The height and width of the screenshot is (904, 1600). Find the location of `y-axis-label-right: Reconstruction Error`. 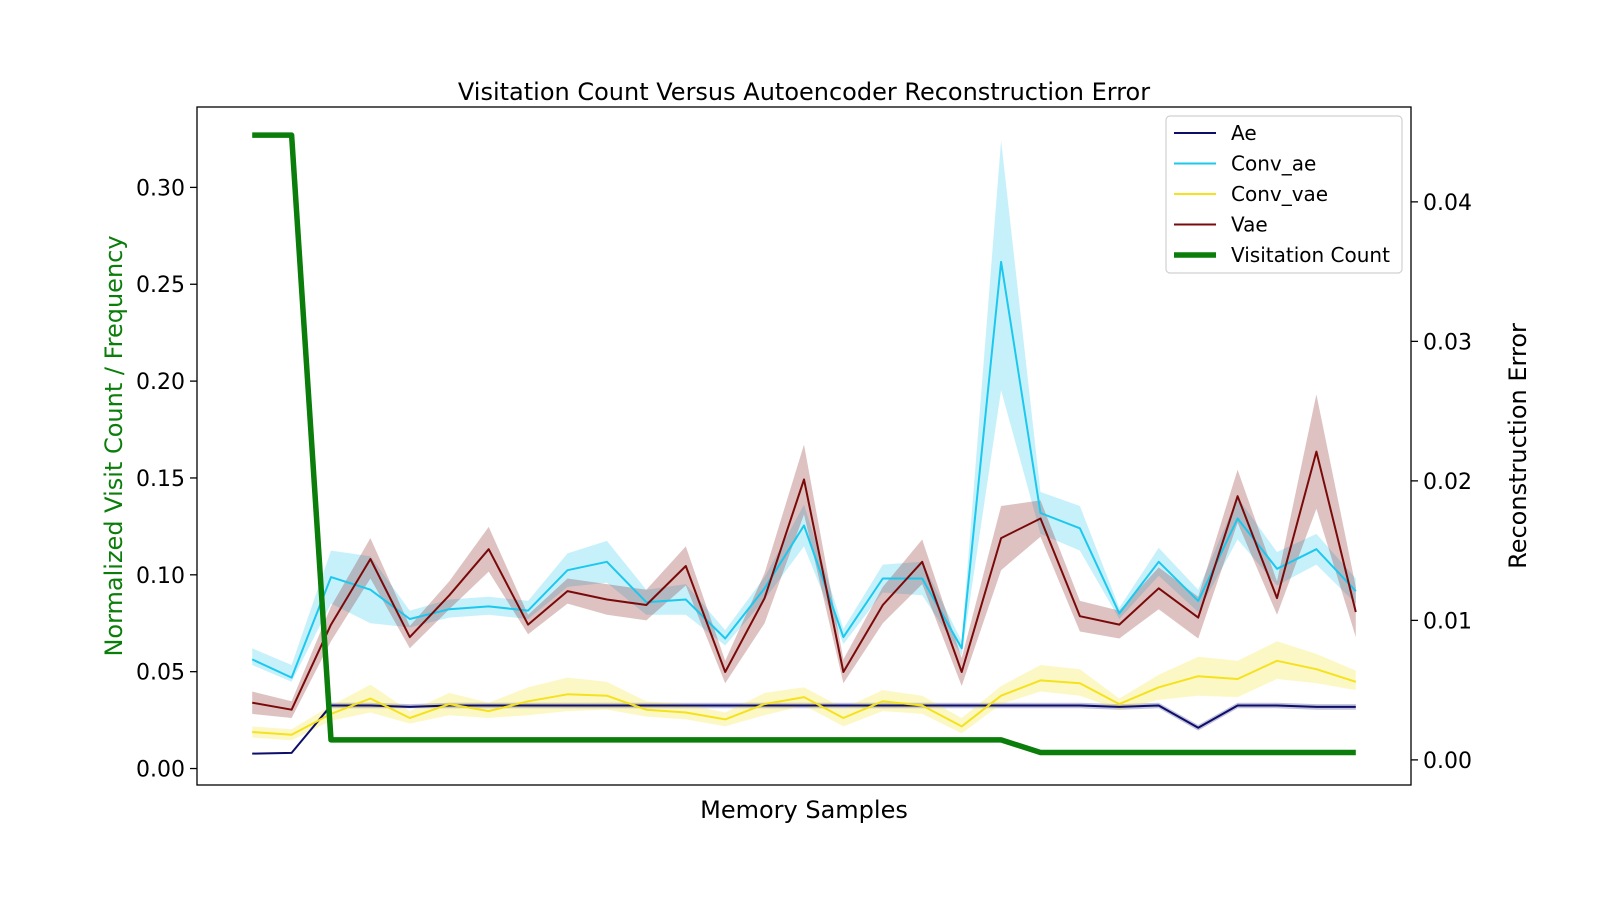

y-axis-label-right: Reconstruction Error is located at coordinates (1518, 446).